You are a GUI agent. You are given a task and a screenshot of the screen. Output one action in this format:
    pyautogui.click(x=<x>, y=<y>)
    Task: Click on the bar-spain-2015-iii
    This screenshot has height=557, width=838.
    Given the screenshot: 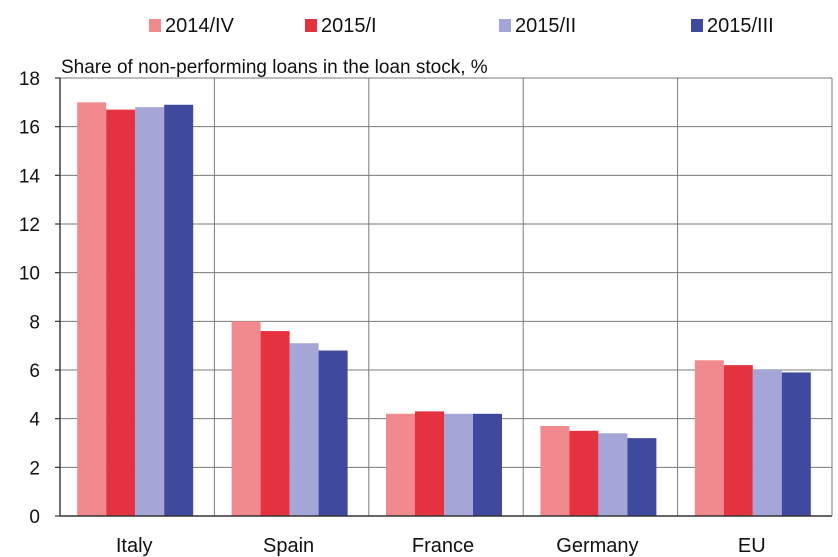 What is the action you would take?
    pyautogui.click(x=333, y=433)
    